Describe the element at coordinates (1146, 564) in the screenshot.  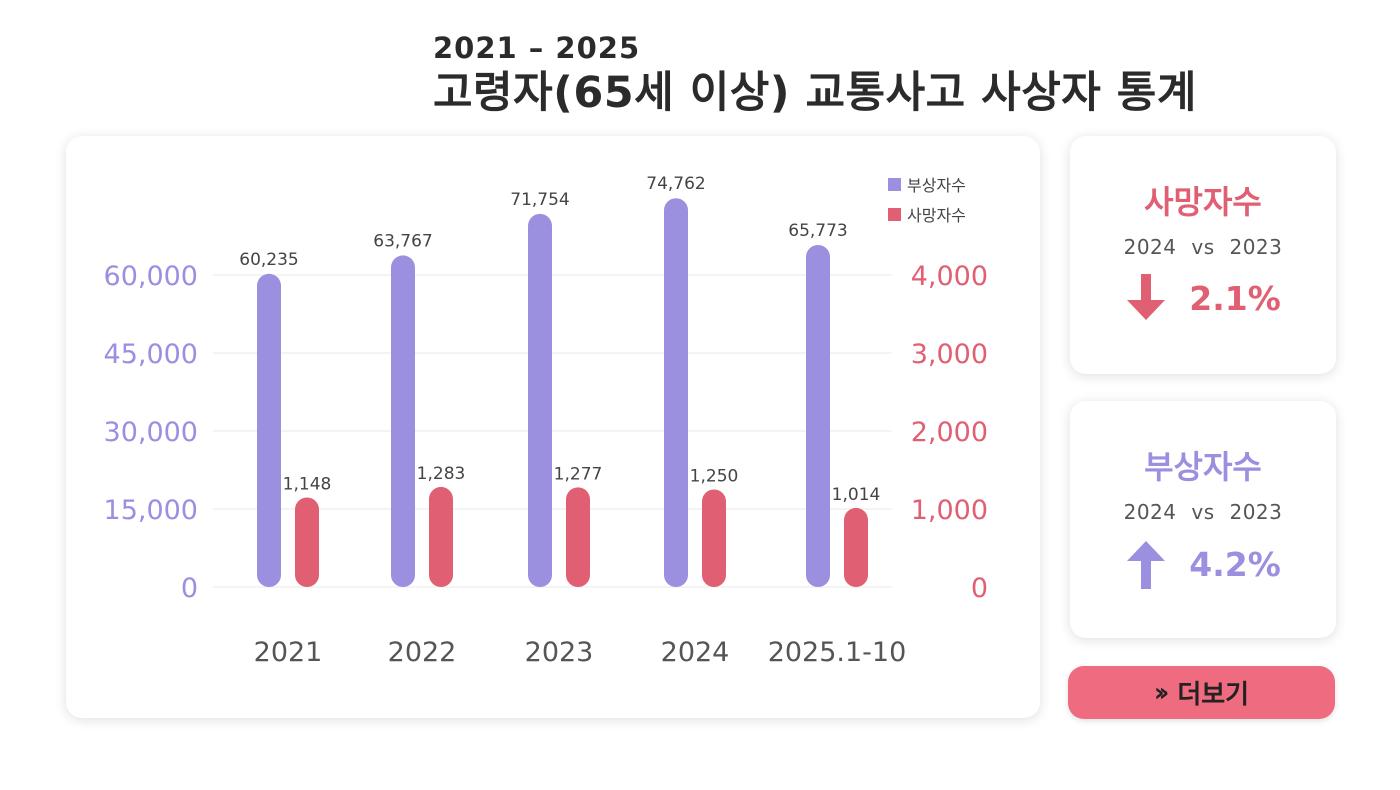
I see `arrow-up-icon` at that location.